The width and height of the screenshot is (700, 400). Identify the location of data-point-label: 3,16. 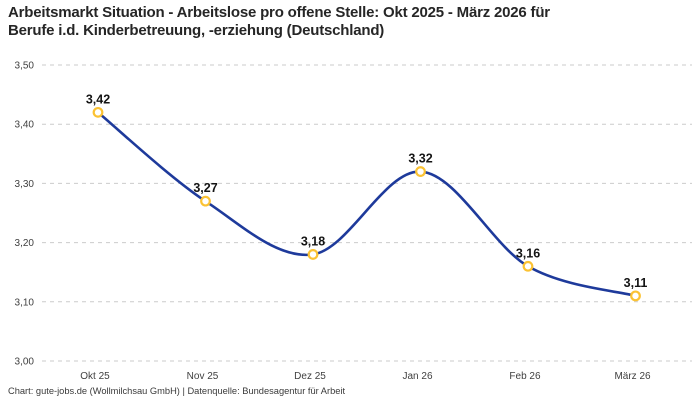
(528, 253).